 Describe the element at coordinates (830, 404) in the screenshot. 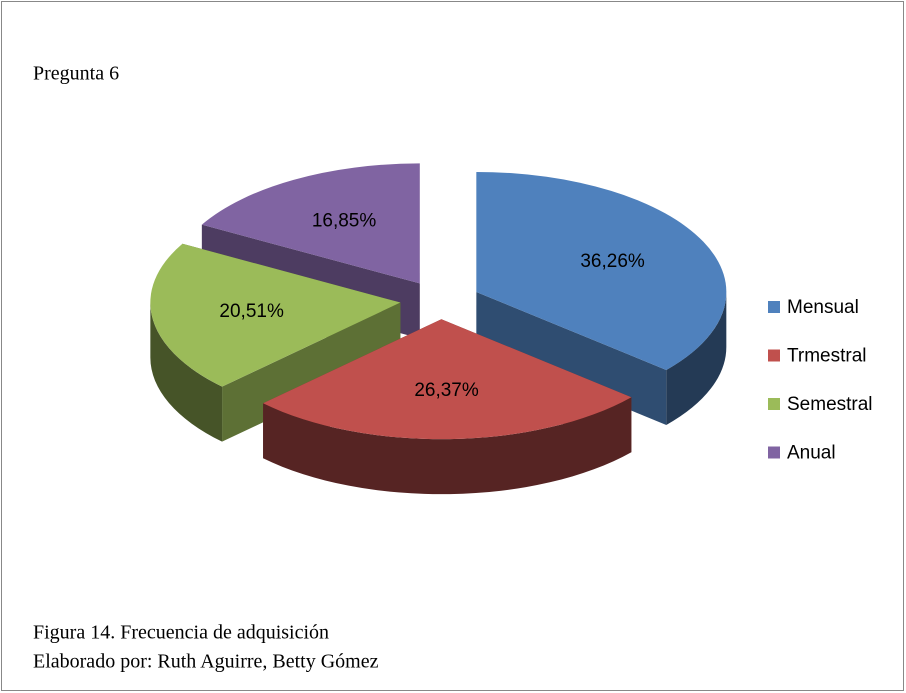

I see `legend-label: Semestral` at that location.